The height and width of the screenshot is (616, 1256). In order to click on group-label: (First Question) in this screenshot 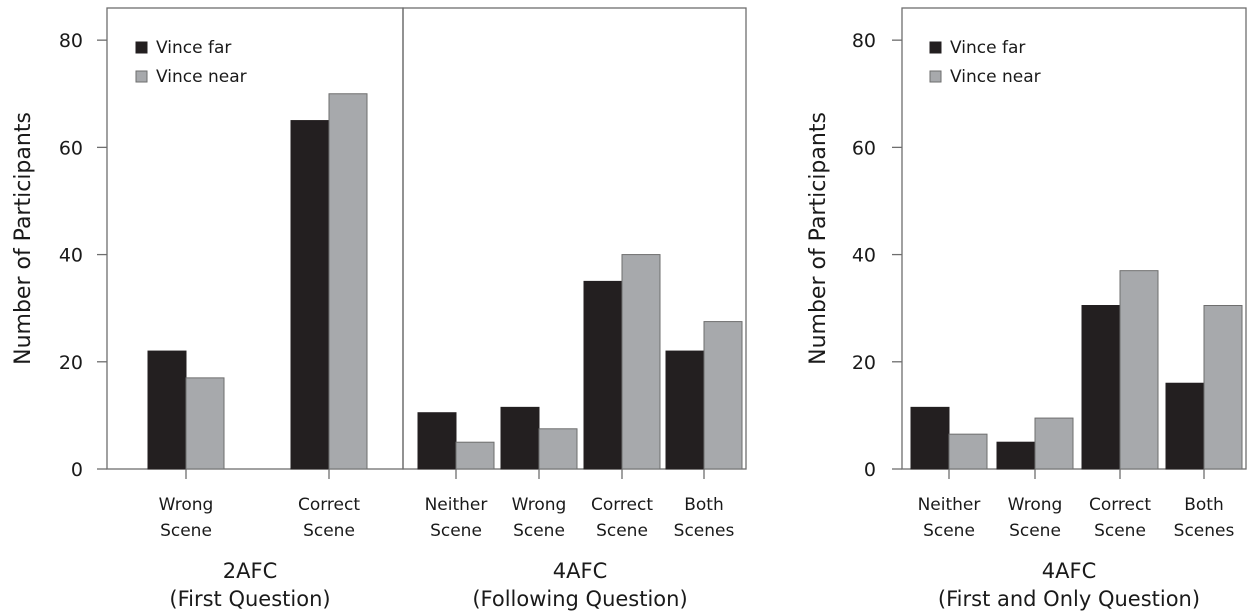, I will do `click(249, 599)`.